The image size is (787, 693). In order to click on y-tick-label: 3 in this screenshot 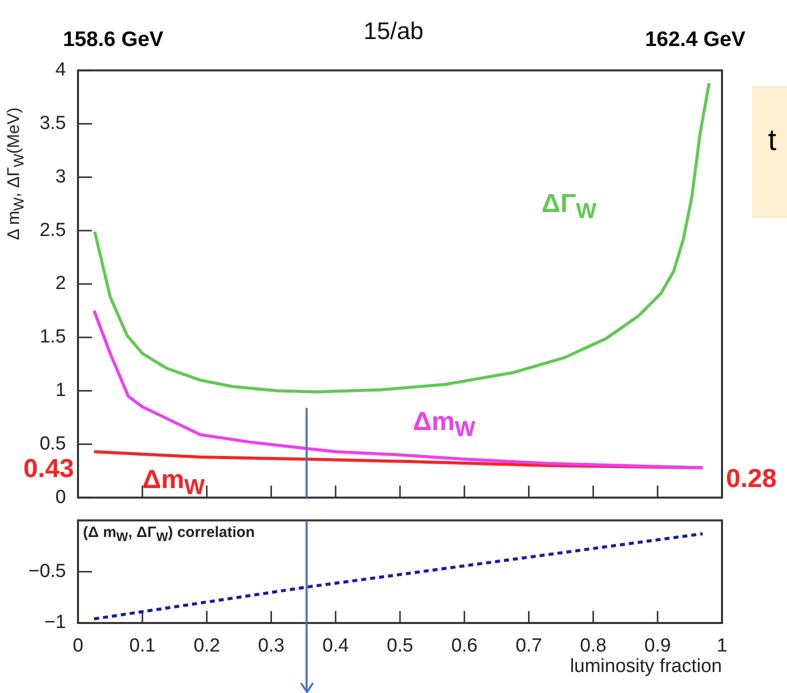, I will do `click(60, 177)`.